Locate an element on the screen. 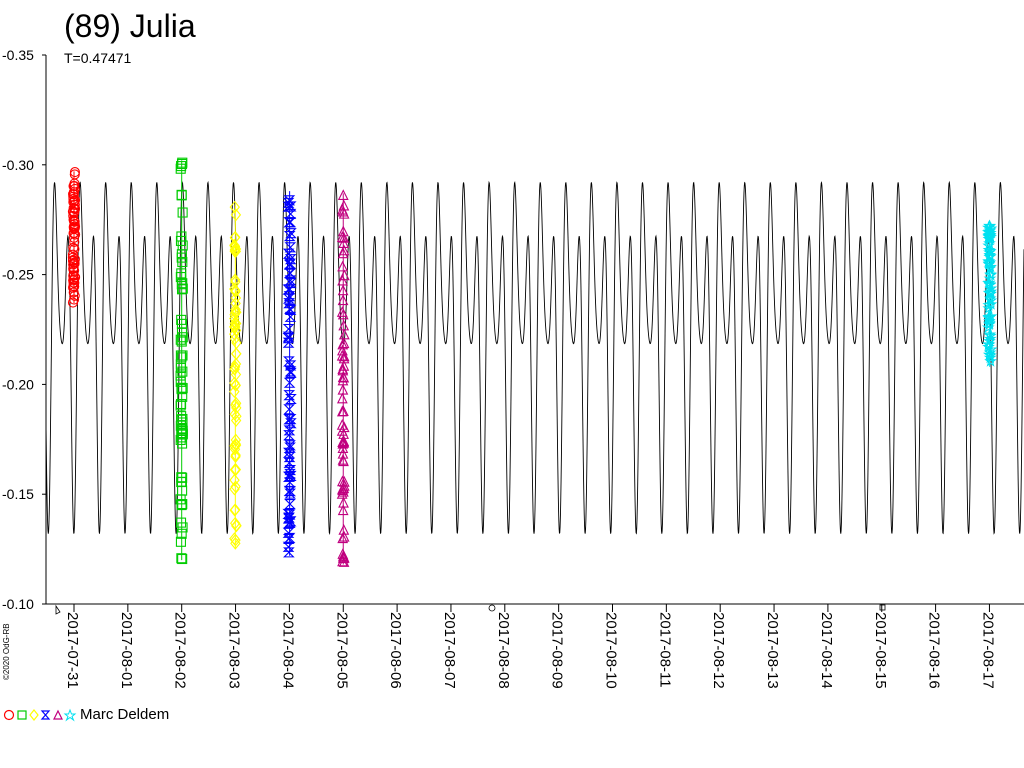 The height and width of the screenshot is (768, 1024). x-tick-label: 2017-08-01 is located at coordinates (126, 650).